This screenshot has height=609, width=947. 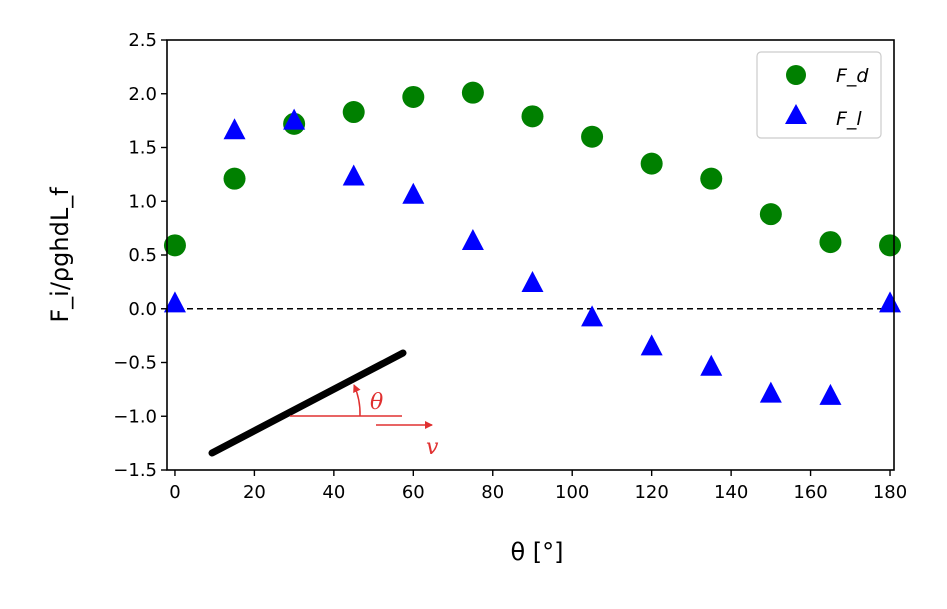 I want to click on y-tick-label: 0.0, so click(x=142, y=309).